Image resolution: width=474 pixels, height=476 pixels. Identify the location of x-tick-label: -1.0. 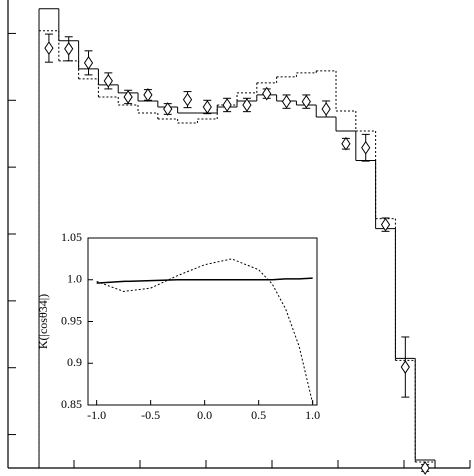
(96, 415).